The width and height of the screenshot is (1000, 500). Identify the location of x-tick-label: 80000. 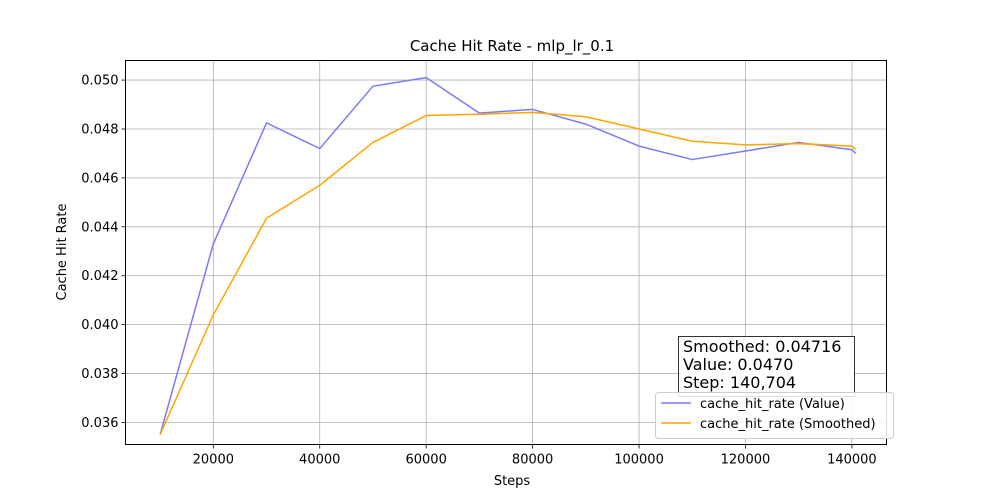
(532, 460).